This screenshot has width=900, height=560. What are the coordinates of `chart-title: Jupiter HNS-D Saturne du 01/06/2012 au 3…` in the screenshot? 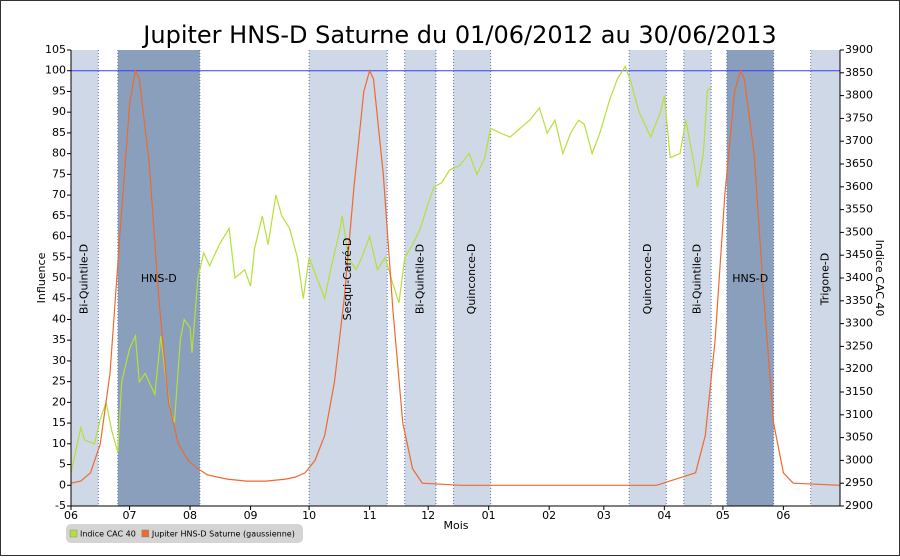 It's located at (458, 35).